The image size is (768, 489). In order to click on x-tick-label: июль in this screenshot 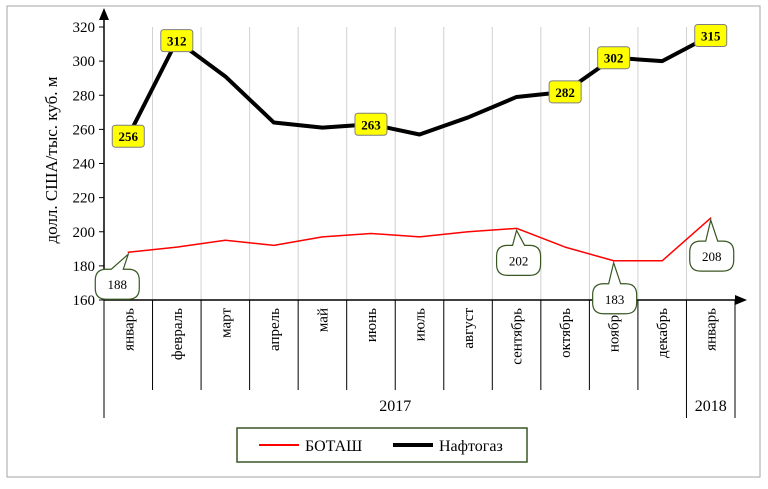, I will do `click(421, 324)`.